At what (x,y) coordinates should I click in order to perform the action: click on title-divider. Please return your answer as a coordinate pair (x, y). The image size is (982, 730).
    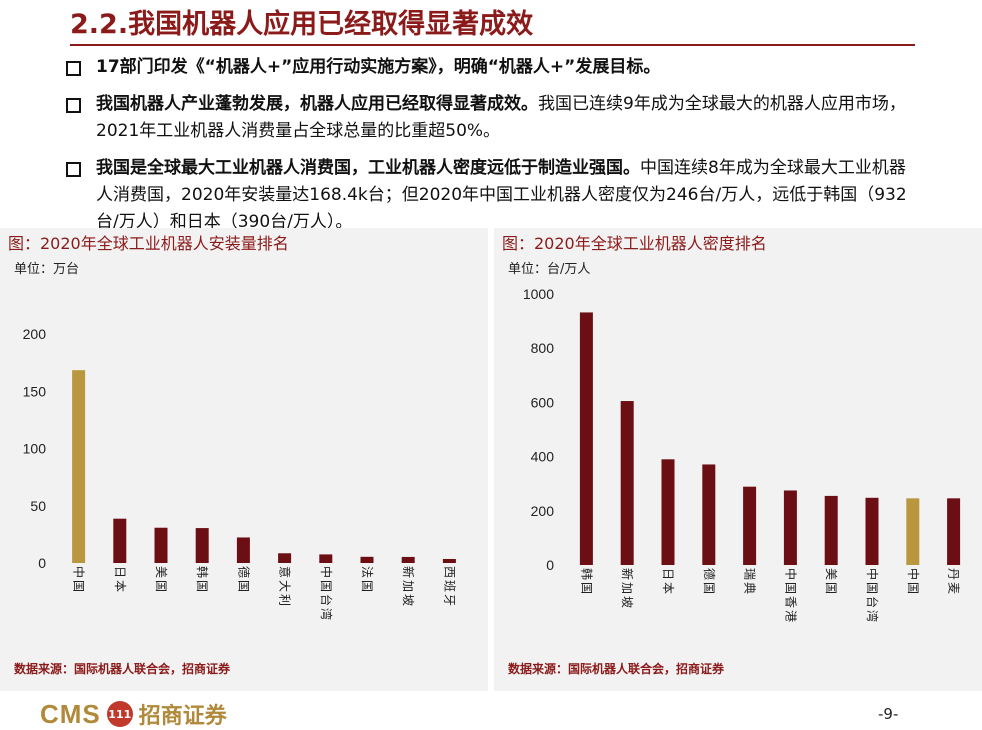
    Looking at the image, I should click on (492, 45).